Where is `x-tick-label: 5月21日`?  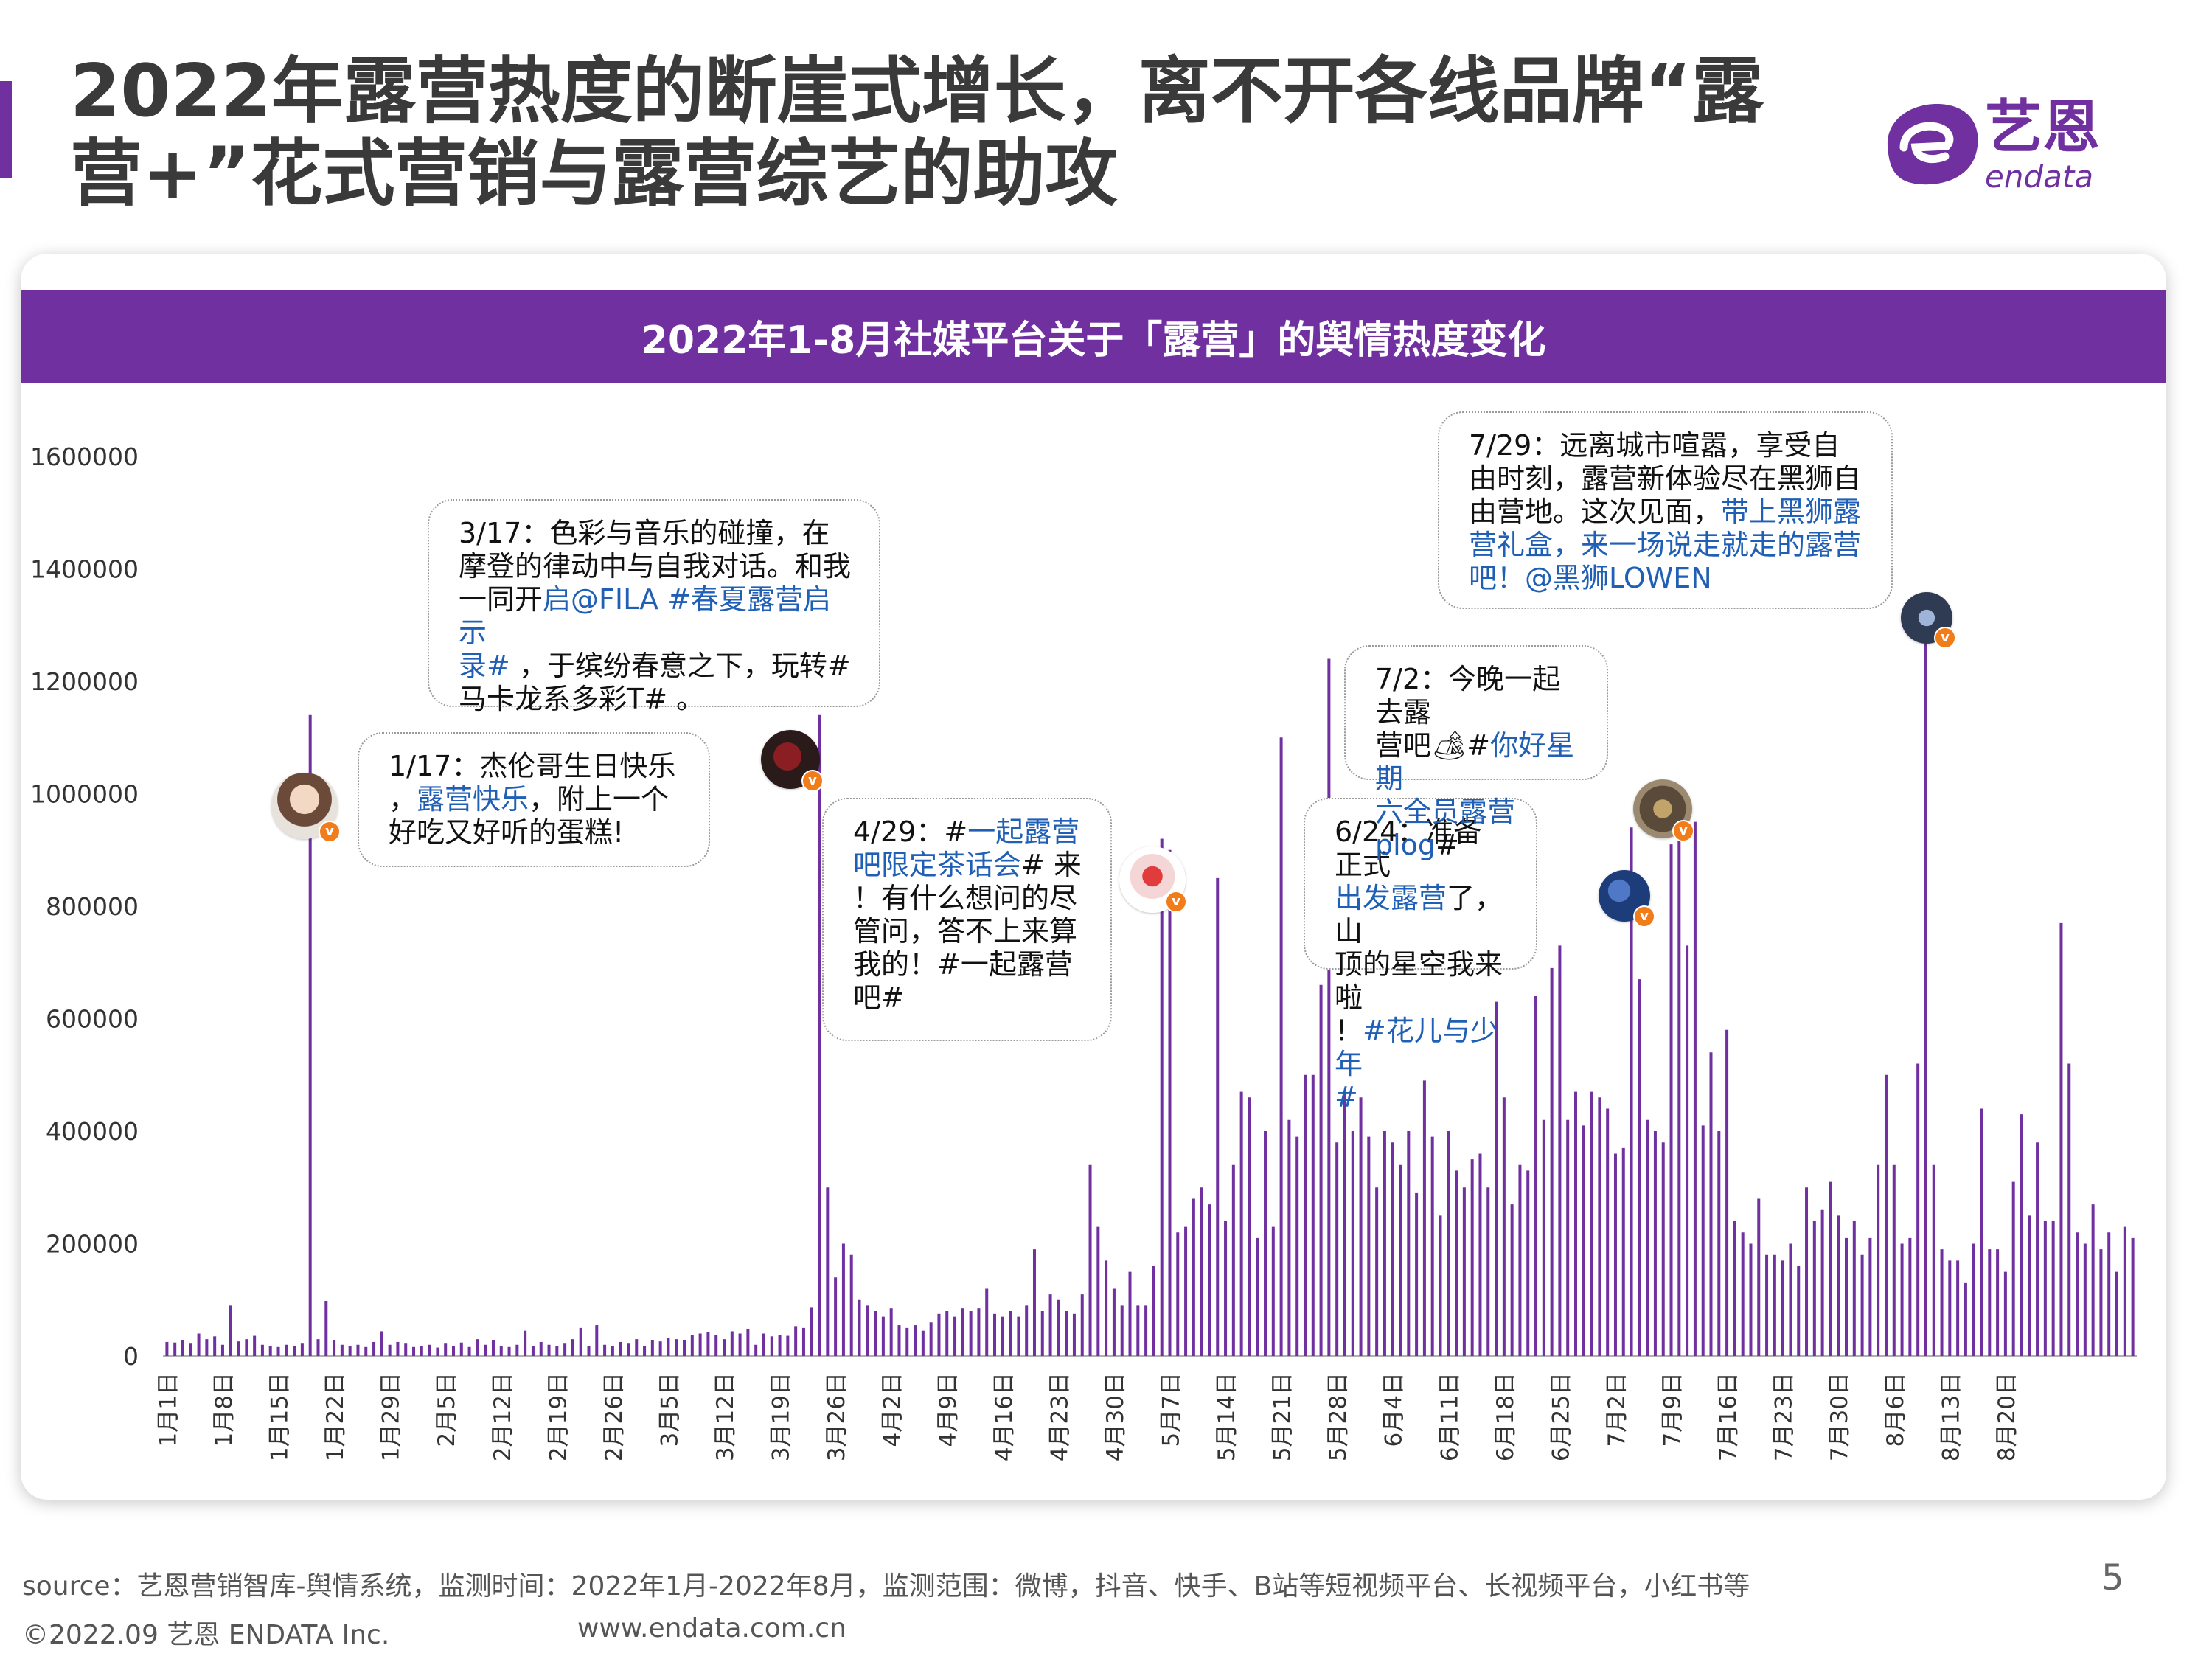 x-tick-label: 5月21日 is located at coordinates (1283, 1416).